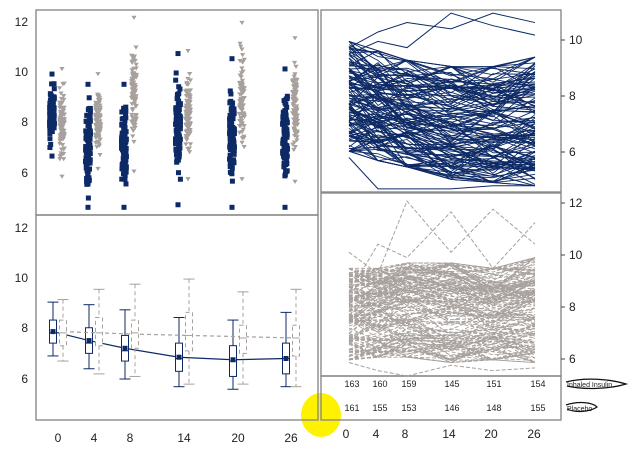 This screenshot has width=633, height=464. What do you see at coordinates (537, 384) in the screenshot?
I see `count-cell: 154` at bounding box center [537, 384].